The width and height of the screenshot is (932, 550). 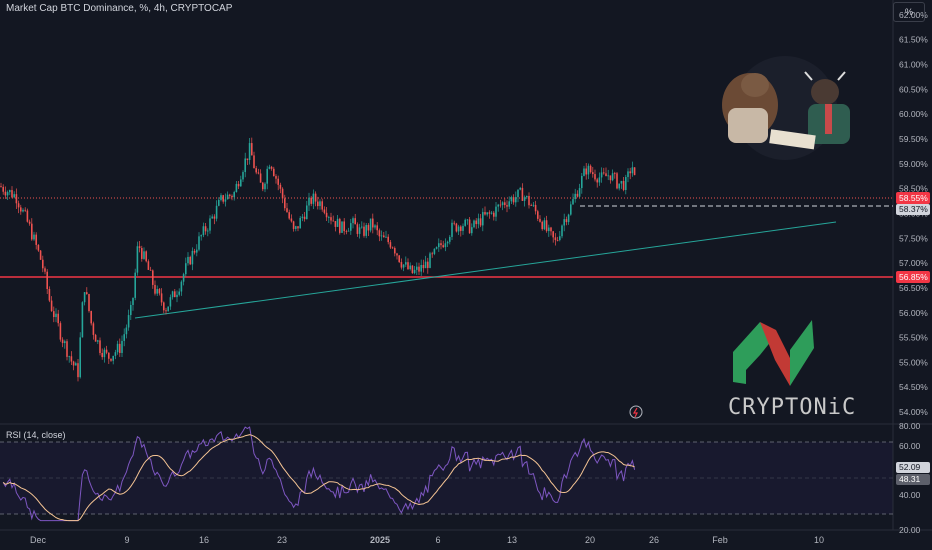 What do you see at coordinates (773, 353) in the screenshot?
I see `cryptonic-logo-icon` at bounding box center [773, 353].